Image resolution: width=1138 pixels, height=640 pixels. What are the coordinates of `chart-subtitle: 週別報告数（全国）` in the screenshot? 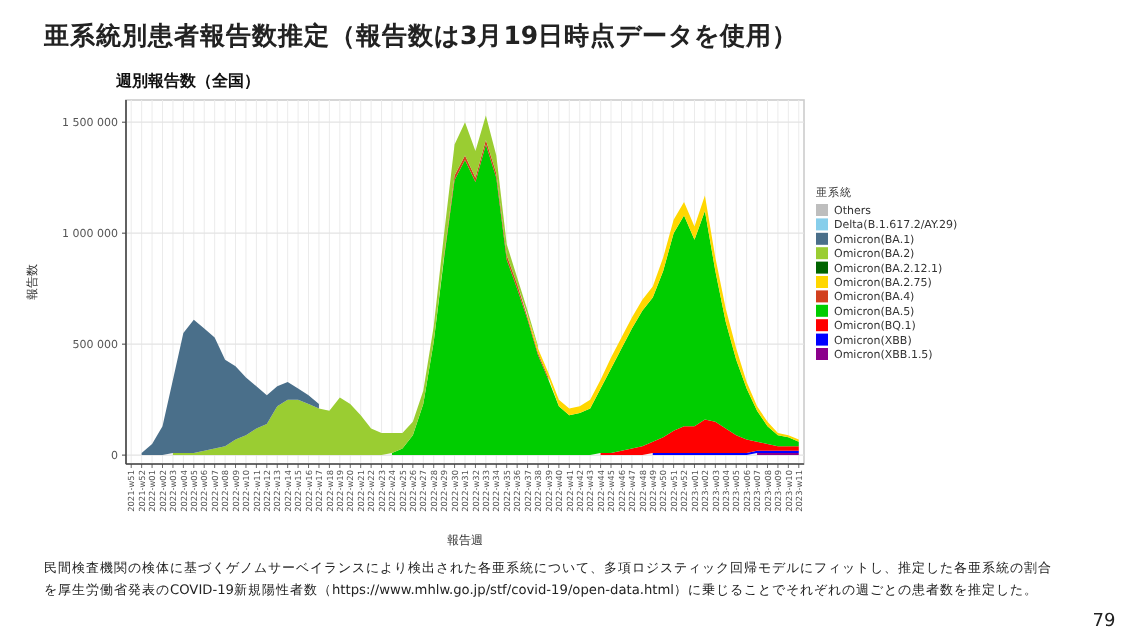 It's located at (187, 81).